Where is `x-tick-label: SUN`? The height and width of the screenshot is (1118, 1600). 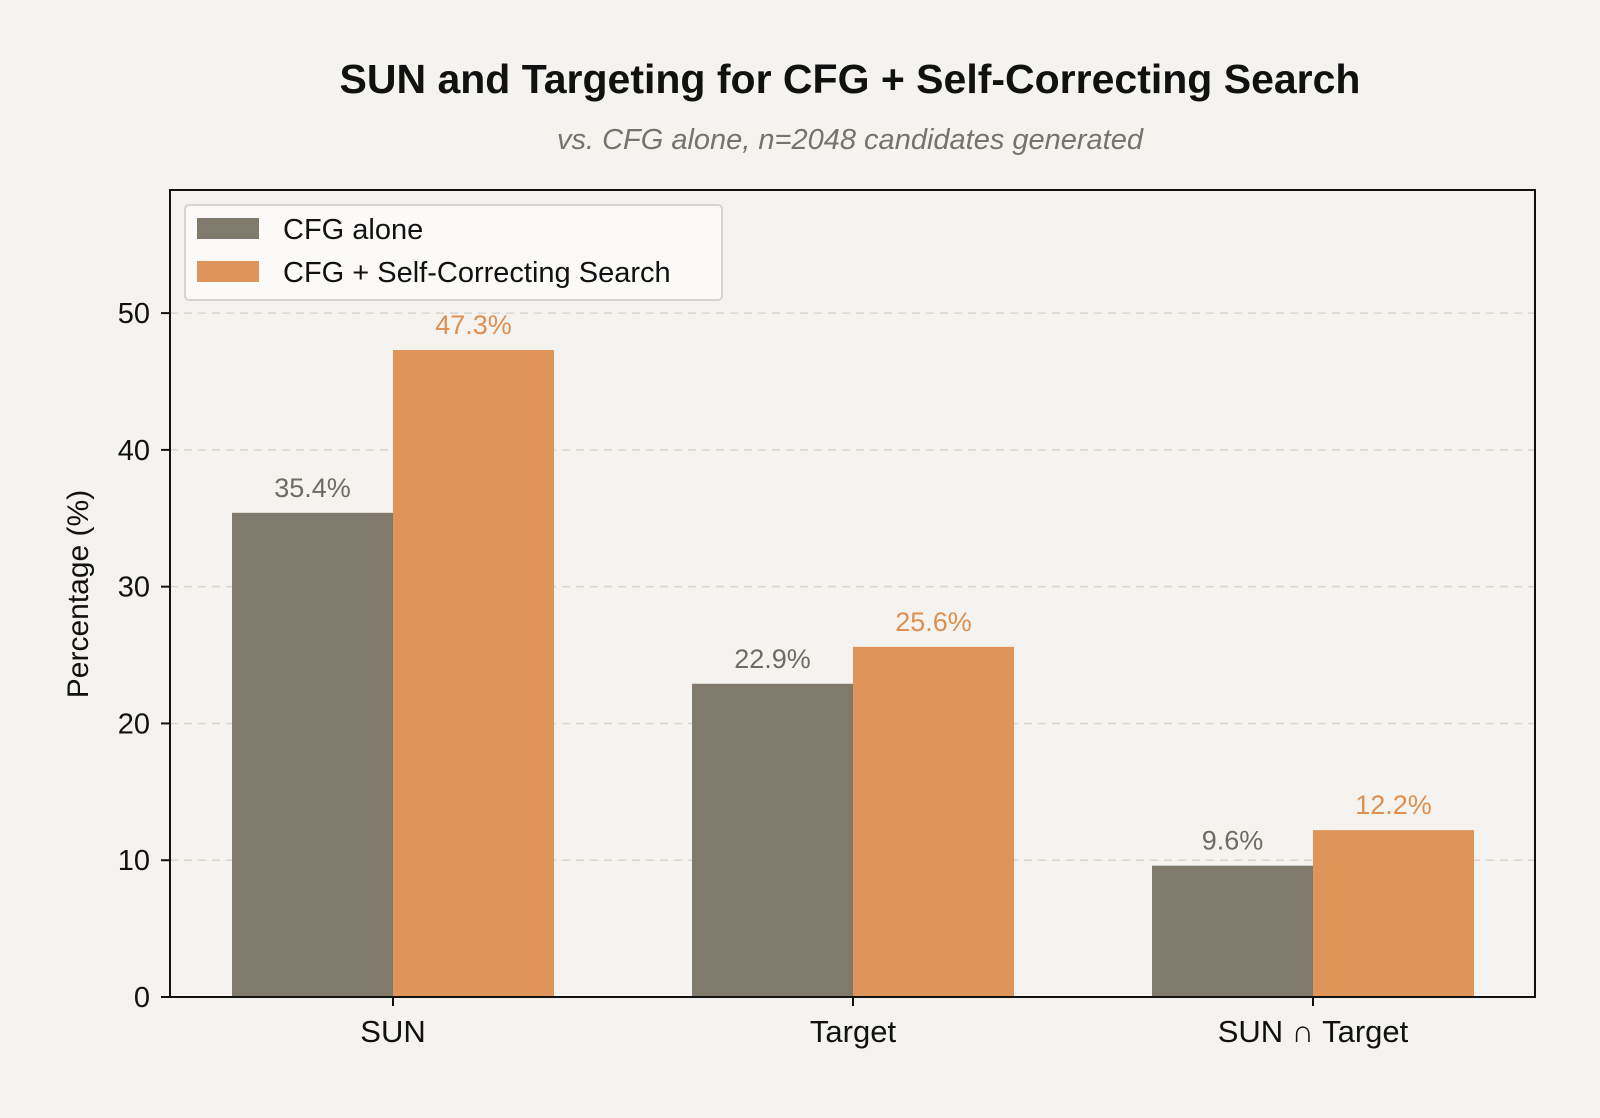 x-tick-label: SUN is located at coordinates (392, 1031).